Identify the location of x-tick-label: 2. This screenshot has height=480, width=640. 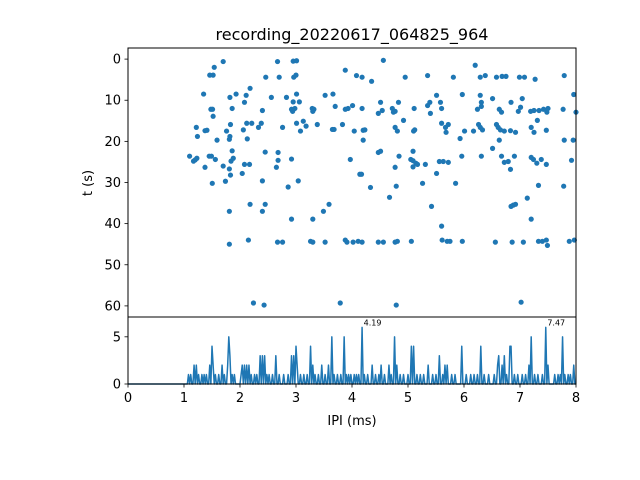
(240, 398).